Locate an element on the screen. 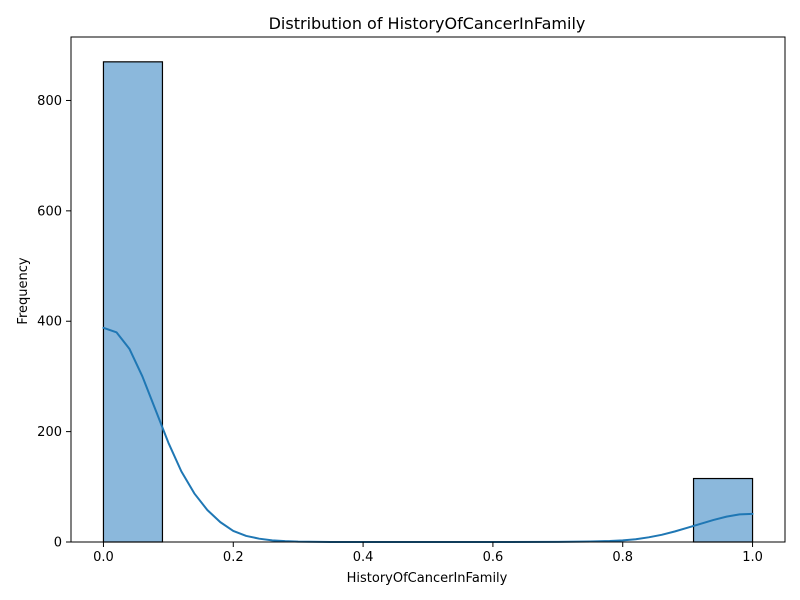 The image size is (800, 600). chart-title: Distribution of HistoryOfCancerInFamily is located at coordinates (427, 23).